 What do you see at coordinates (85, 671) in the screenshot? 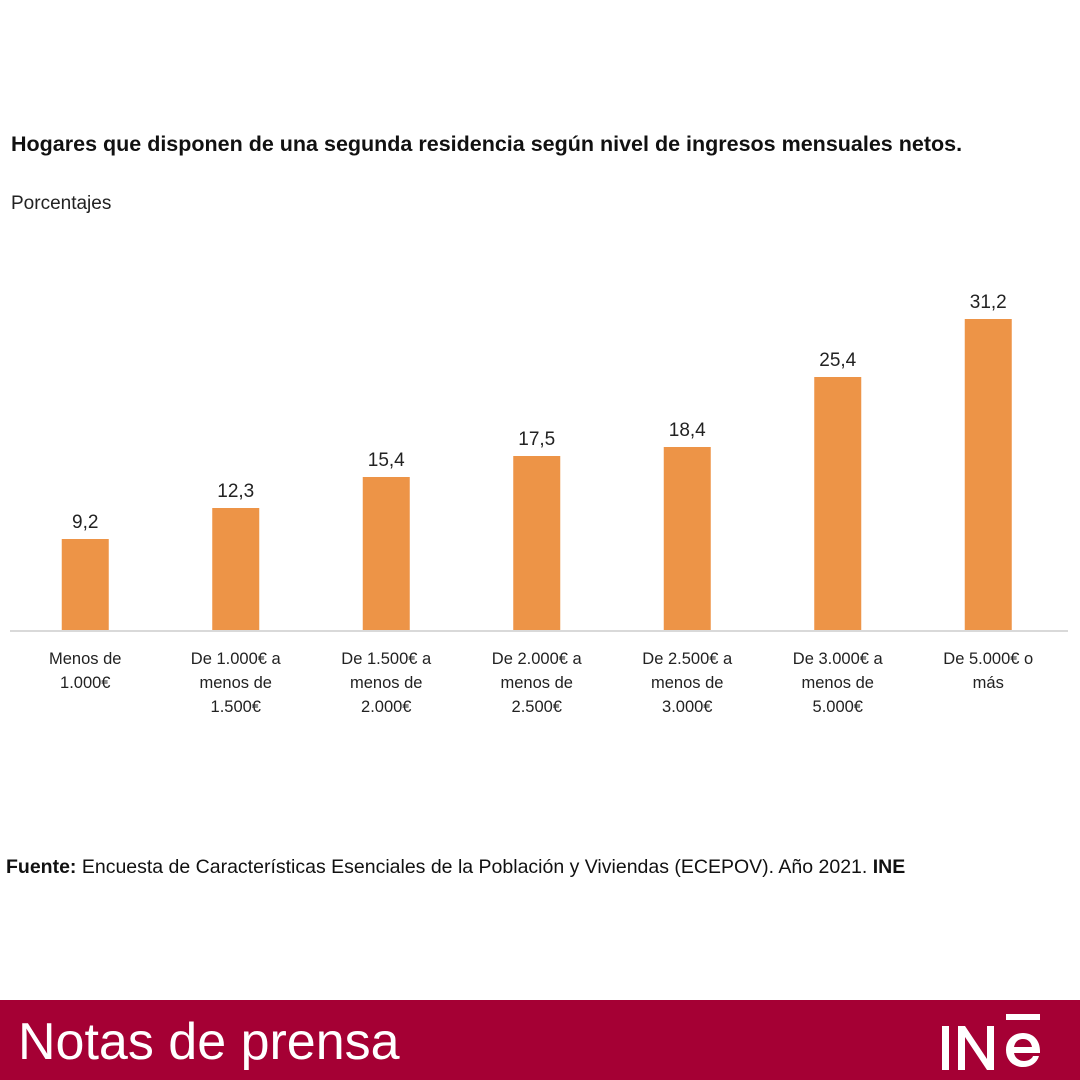
I see `category-label-1: Menos de 1.000€` at bounding box center [85, 671].